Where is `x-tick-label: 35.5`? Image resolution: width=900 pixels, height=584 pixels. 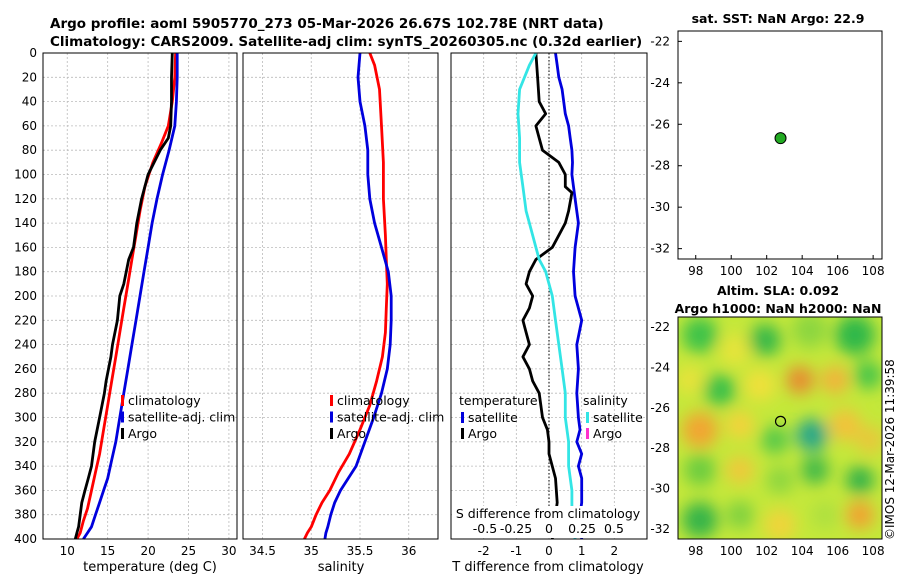 x-tick-label: 35.5 is located at coordinates (360, 551).